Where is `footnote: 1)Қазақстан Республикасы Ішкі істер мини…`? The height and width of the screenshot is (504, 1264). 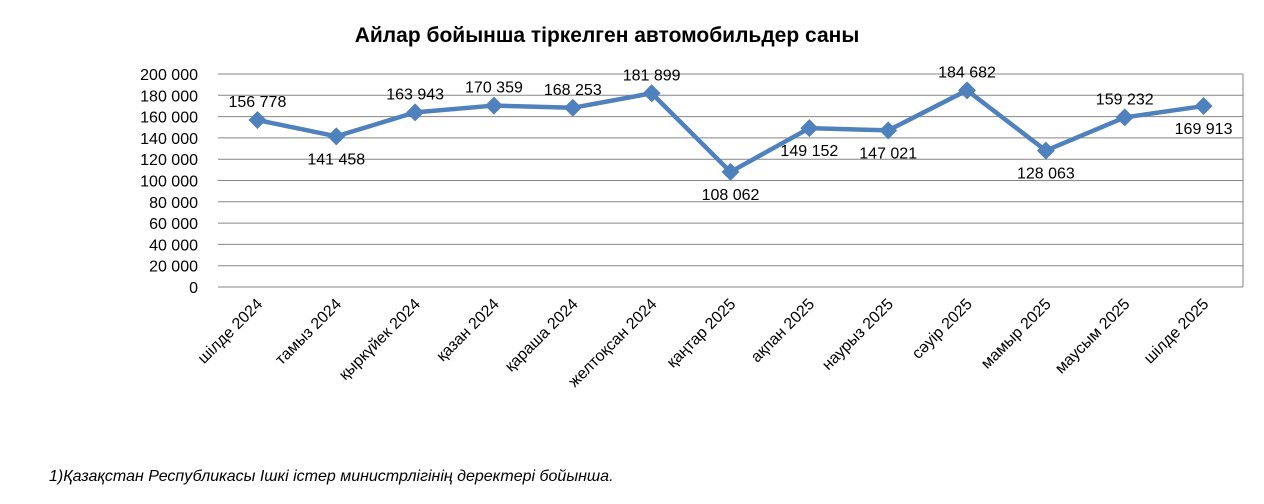
footnote: 1)Қазақстан Республикасы Ішкі істер мини… is located at coordinates (331, 476).